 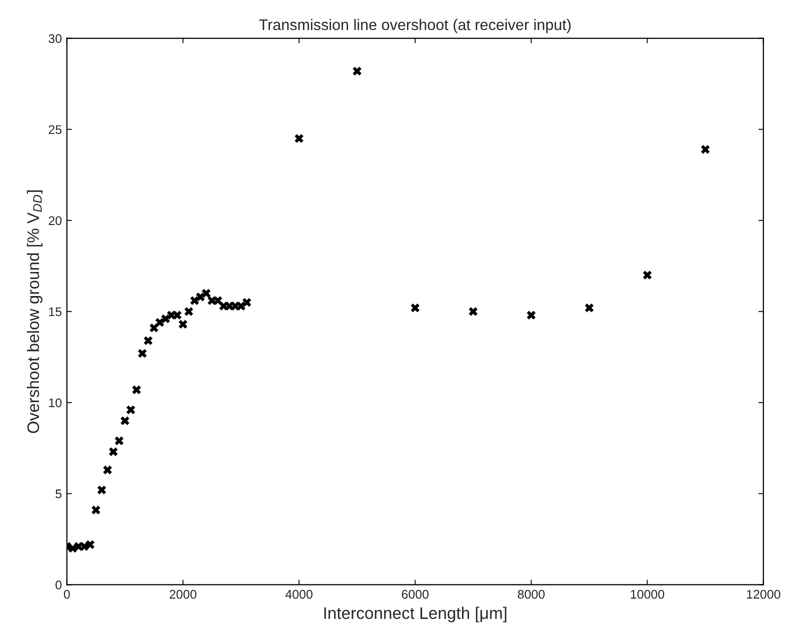 What do you see at coordinates (298, 594) in the screenshot?
I see `x-tick-label: 4000` at bounding box center [298, 594].